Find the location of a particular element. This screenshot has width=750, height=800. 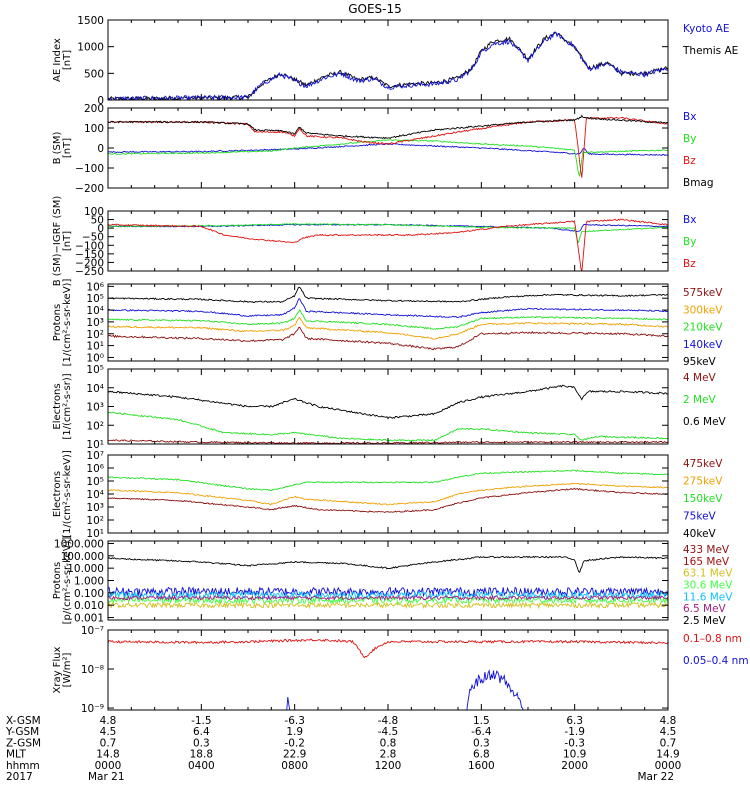

y-tick-label: 0.100 is located at coordinates (89, 594).